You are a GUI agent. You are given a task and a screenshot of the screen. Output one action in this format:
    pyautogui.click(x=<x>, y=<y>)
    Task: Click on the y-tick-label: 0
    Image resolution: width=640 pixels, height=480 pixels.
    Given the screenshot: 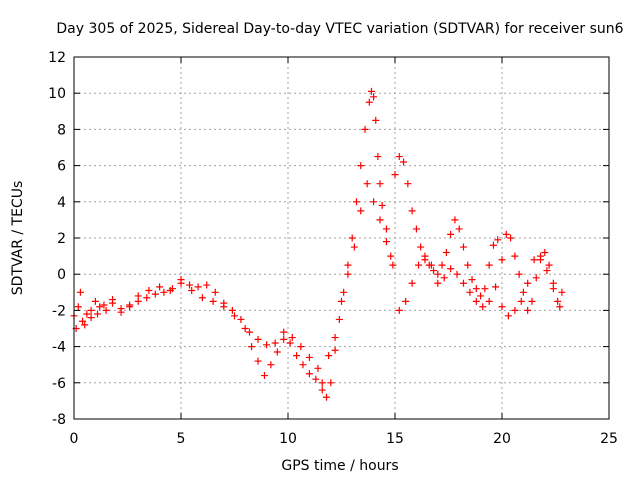 What is the action you would take?
    pyautogui.click(x=61, y=275)
    